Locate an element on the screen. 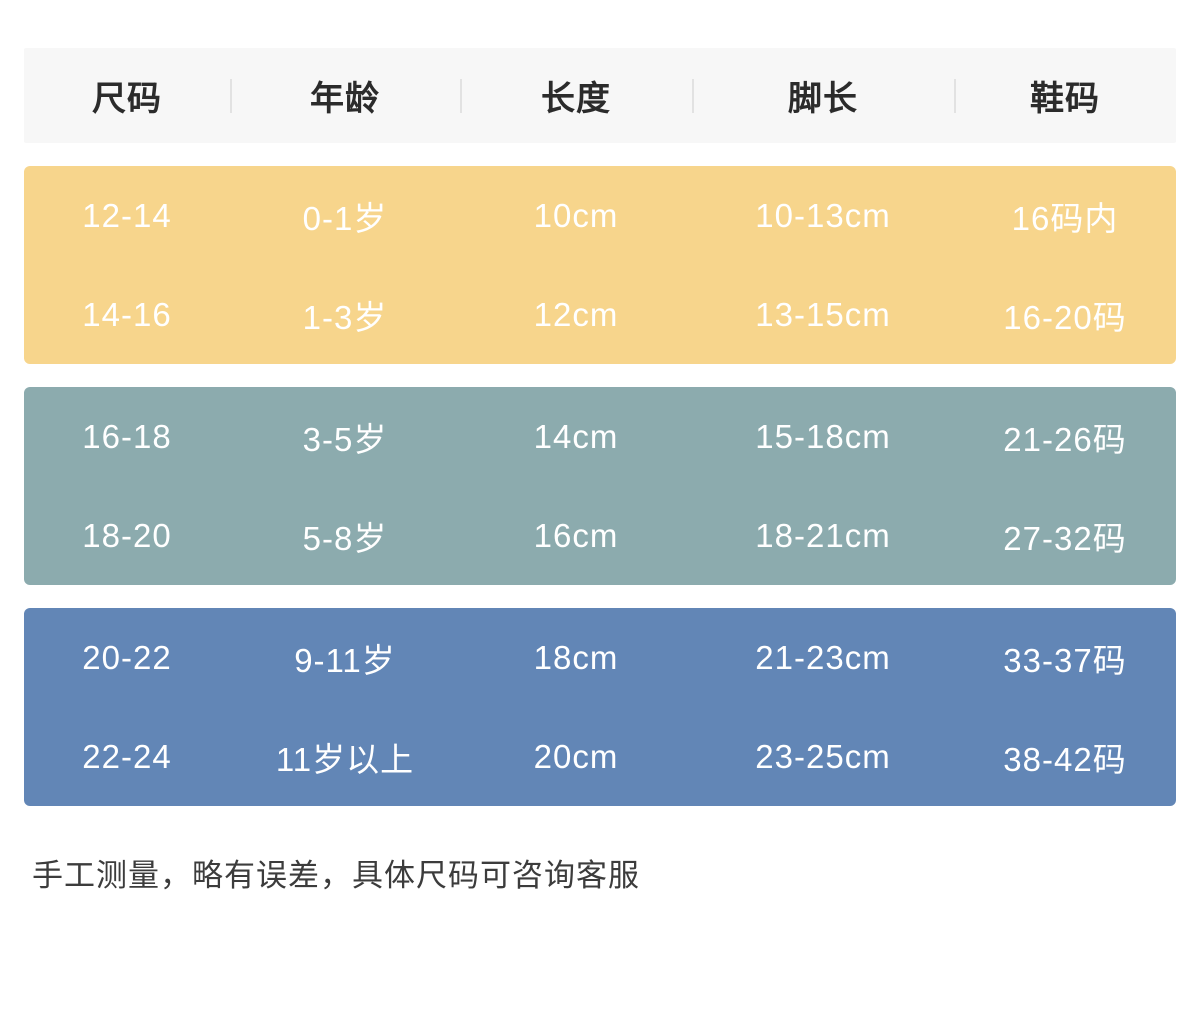  cell-size: 16-18 is located at coordinates (127, 436).